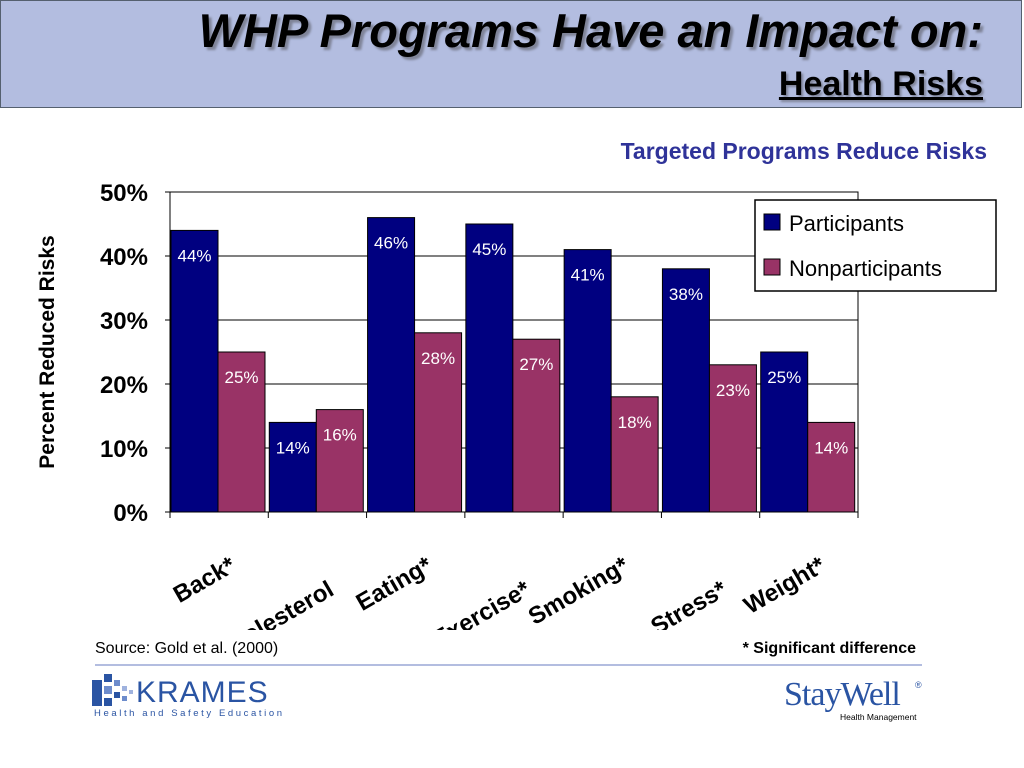  What do you see at coordinates (784, 585) in the screenshot?
I see `x-tick-label: Weight*` at bounding box center [784, 585].